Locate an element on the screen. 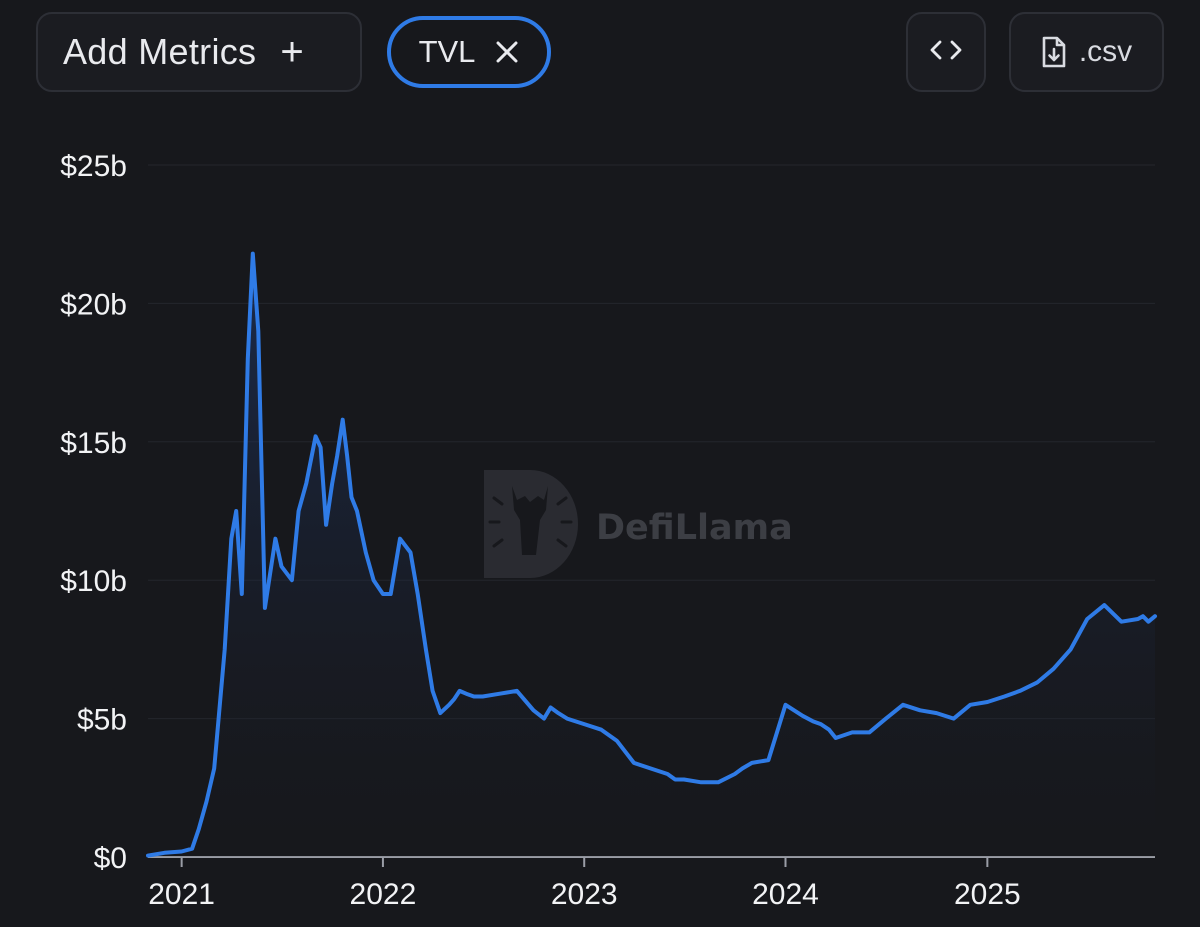 Image resolution: width=1200 pixels, height=927 pixels. llama-logo is located at coordinates (531, 524).